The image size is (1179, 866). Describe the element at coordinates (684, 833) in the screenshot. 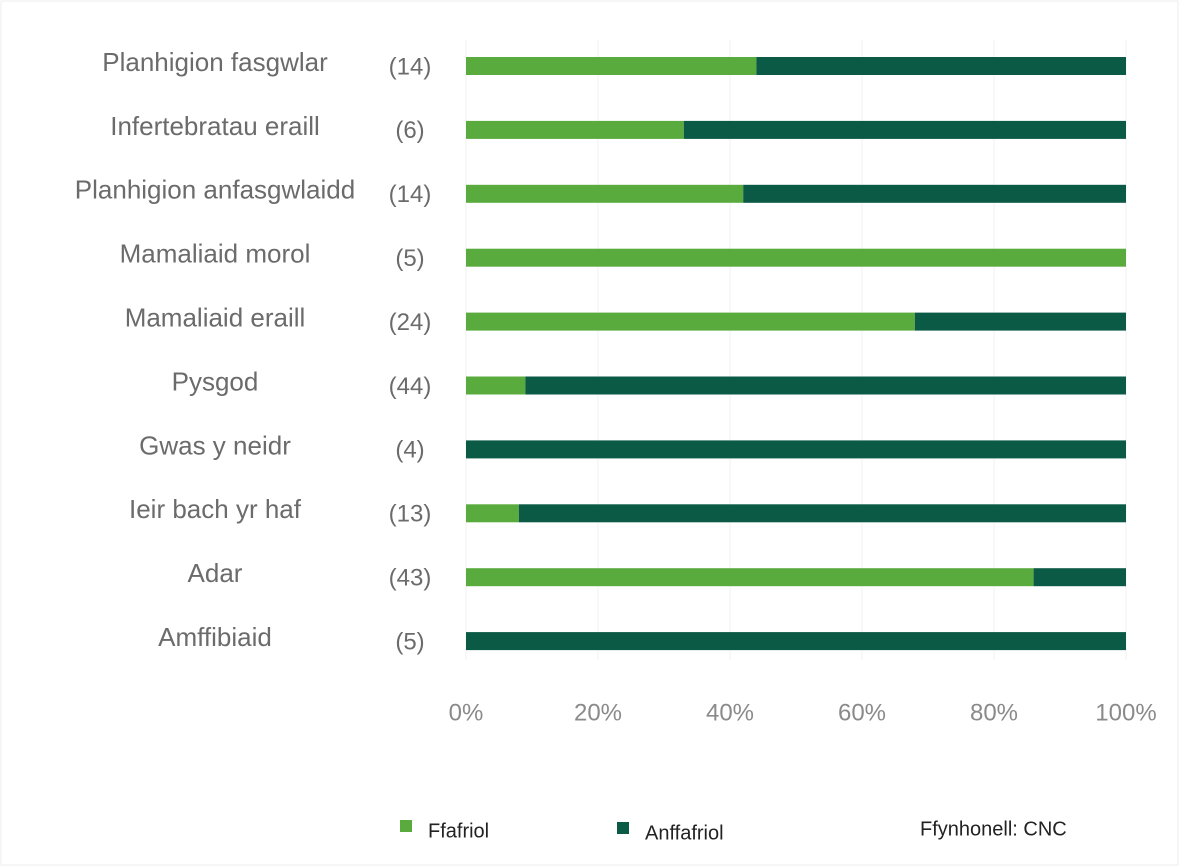

I see `legend-label: Anffafriol` at that location.